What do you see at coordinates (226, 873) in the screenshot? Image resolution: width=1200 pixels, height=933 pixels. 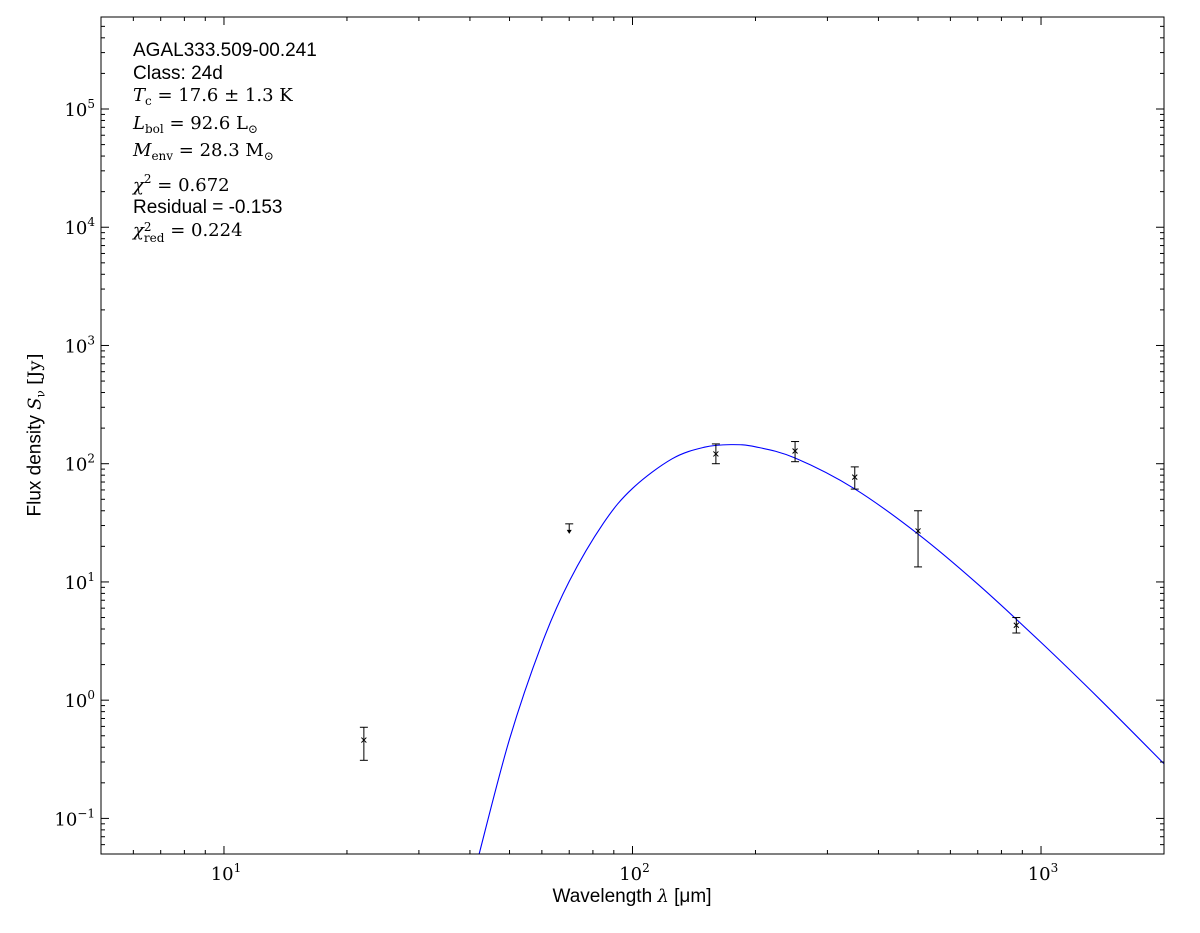 I see `x-tick-label: 10¹` at bounding box center [226, 873].